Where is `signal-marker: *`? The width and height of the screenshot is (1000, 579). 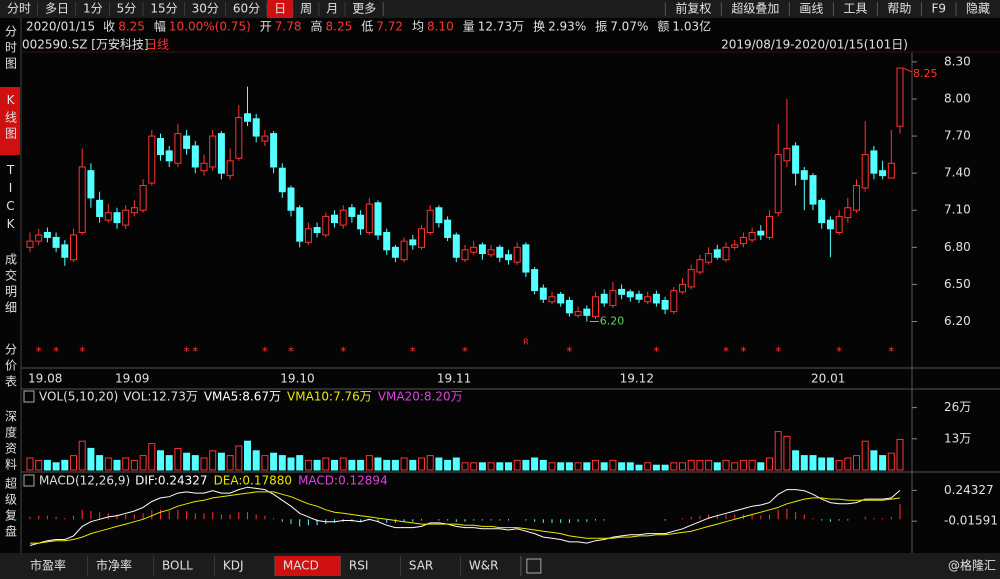
signal-marker: * is located at coordinates (195, 352).